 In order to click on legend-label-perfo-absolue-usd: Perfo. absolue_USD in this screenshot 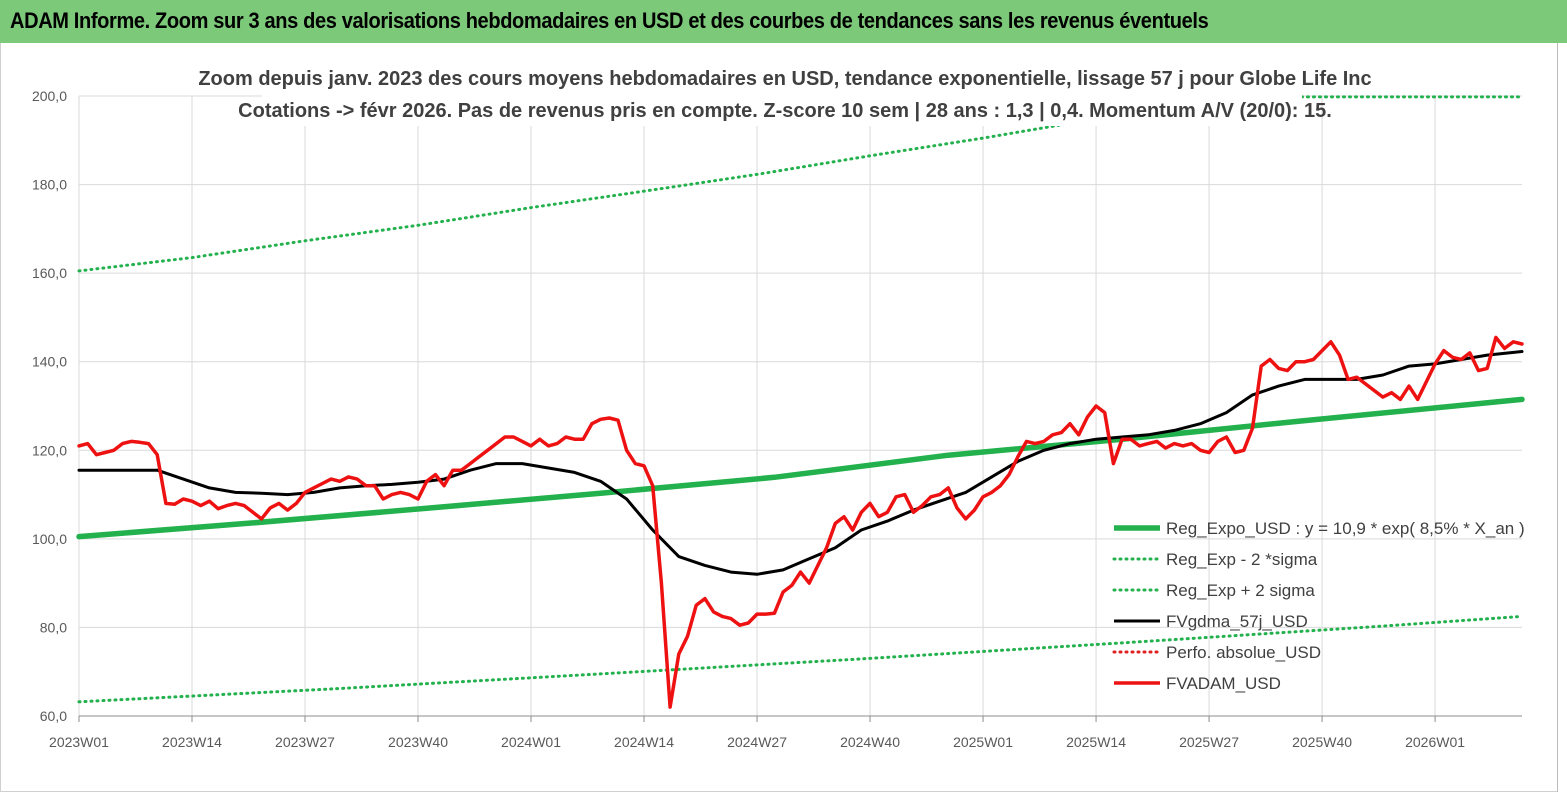, I will do `click(1243, 652)`.